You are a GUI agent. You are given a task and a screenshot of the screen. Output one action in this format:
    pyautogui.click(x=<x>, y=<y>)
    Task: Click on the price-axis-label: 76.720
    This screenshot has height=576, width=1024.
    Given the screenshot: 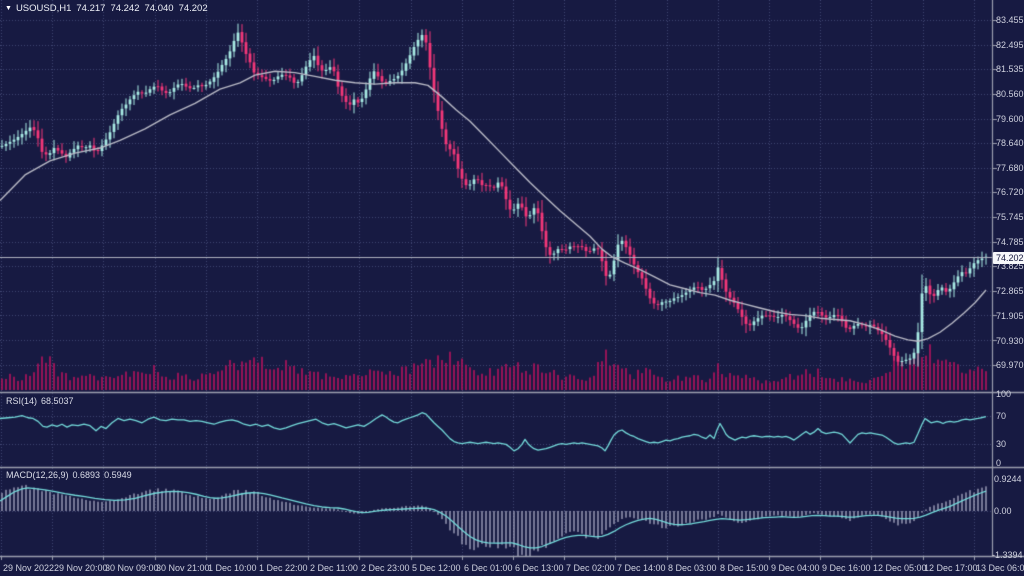 What is the action you would take?
    pyautogui.click(x=1010, y=192)
    